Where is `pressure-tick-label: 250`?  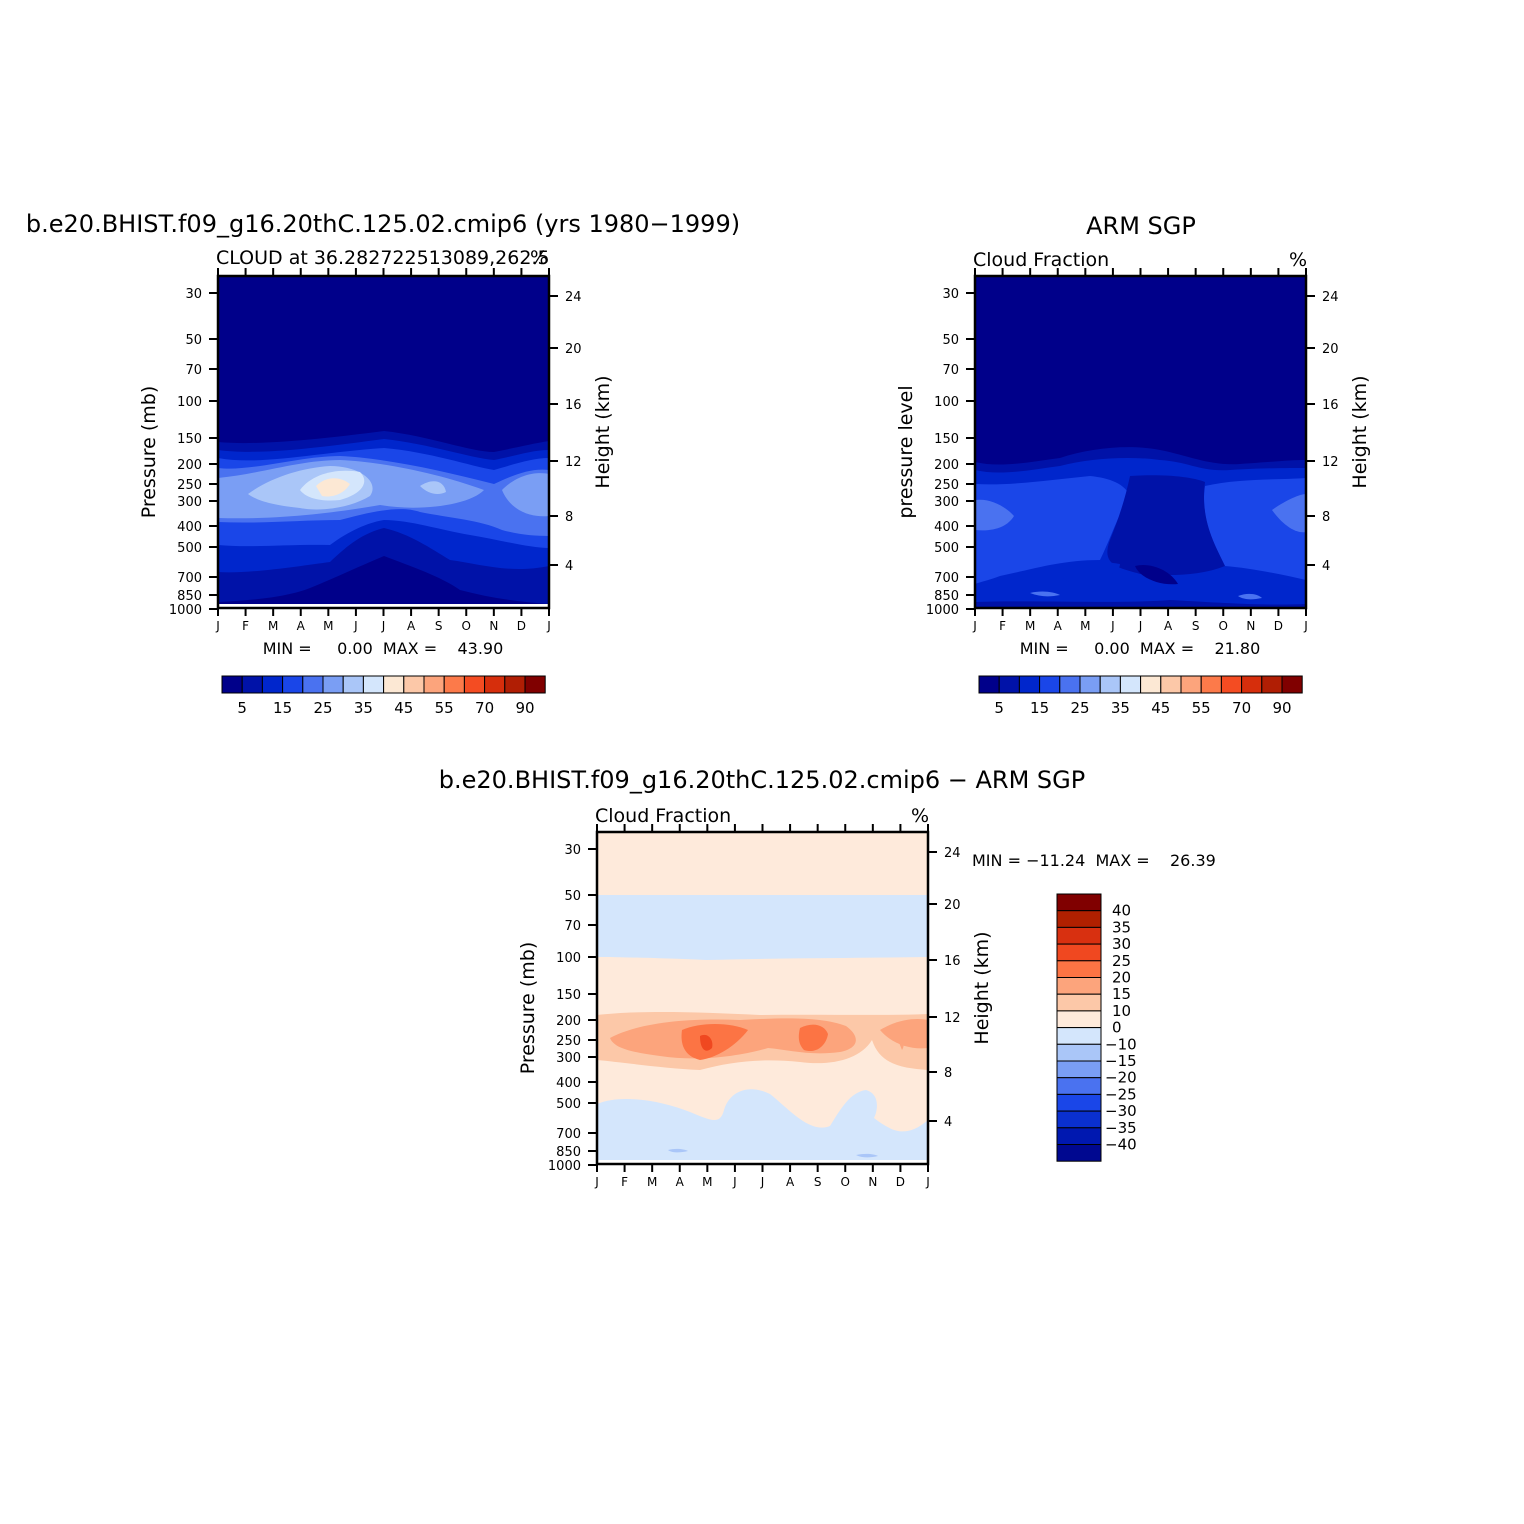 pressure-tick-label: 250 is located at coordinates (189, 485).